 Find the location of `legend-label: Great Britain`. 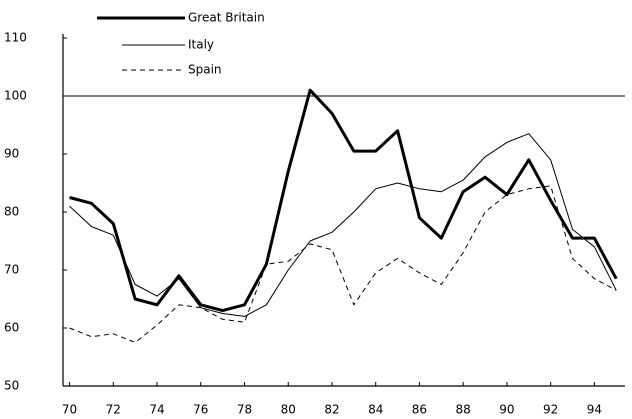

legend-label: Great Britain is located at coordinates (226, 18).